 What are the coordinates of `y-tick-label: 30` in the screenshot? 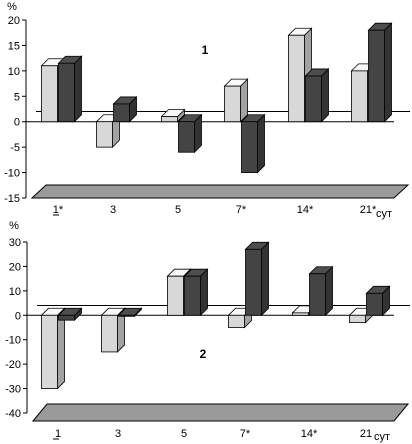 It's located at (15, 243).